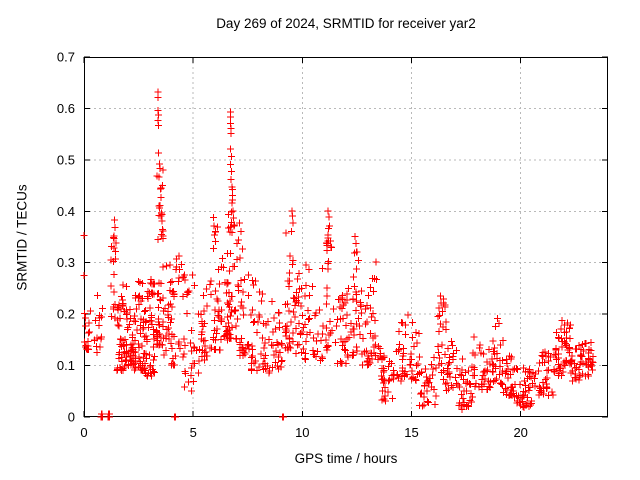 The height and width of the screenshot is (480, 640). What do you see at coordinates (302, 432) in the screenshot?
I see `x-tick-label: 10` at bounding box center [302, 432].